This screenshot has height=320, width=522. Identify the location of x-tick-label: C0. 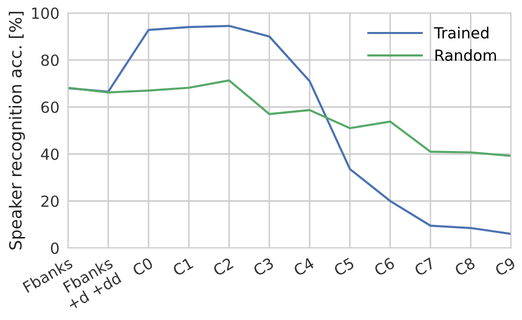
(143, 266).